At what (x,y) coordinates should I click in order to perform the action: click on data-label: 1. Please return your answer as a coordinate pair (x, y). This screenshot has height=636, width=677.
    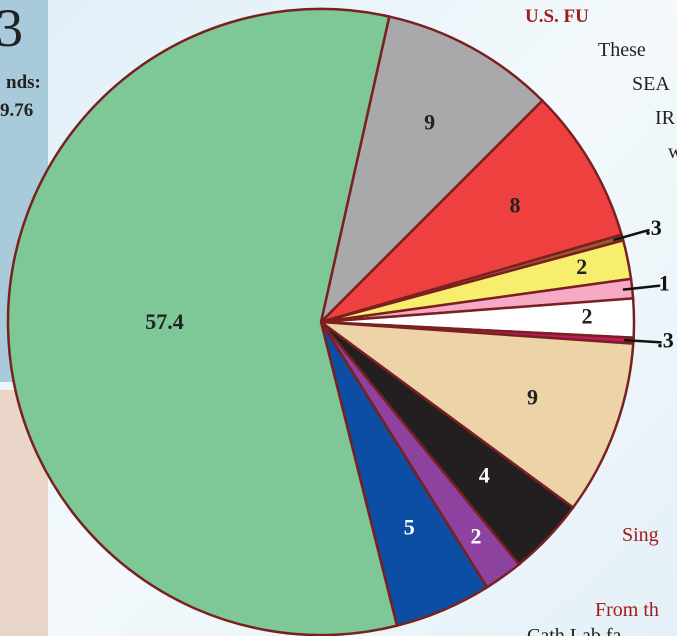
    Looking at the image, I should click on (664, 283).